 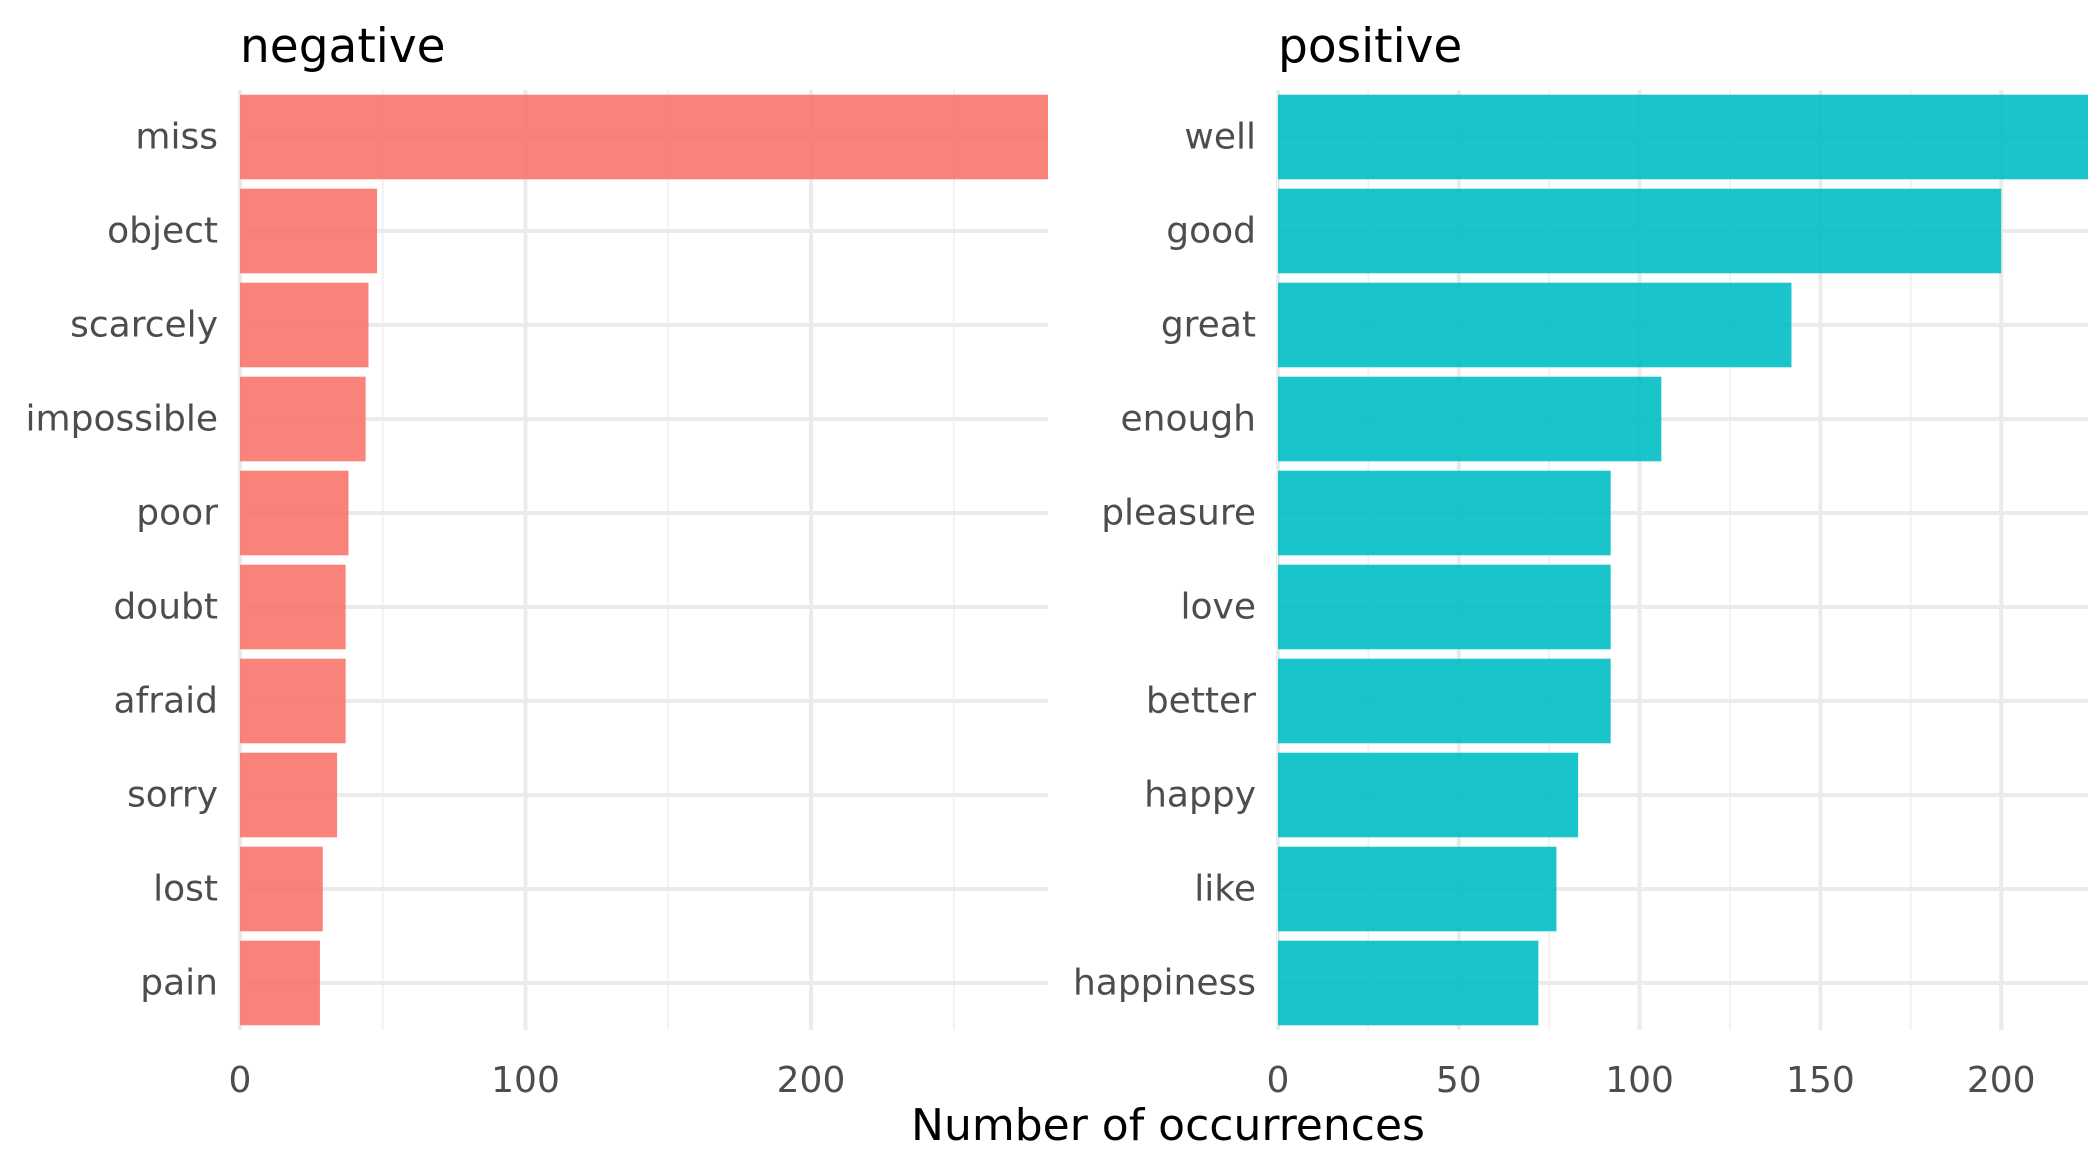 I want to click on y-tick-label: great, so click(x=1208, y=325).